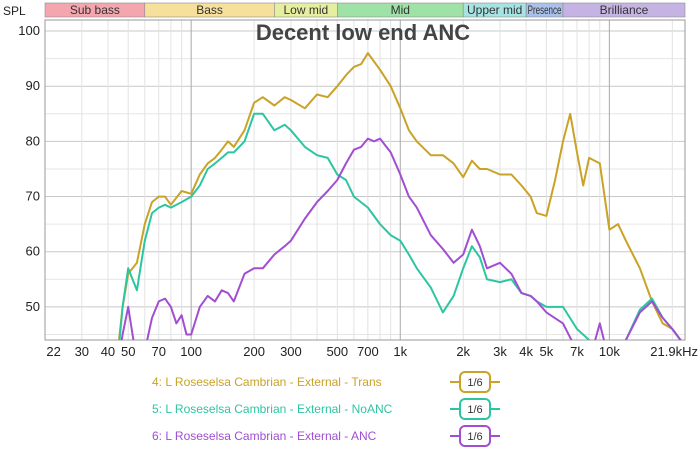 The image size is (700, 449). Describe the element at coordinates (526, 351) in the screenshot. I see `x-tick-label: 4k` at that location.